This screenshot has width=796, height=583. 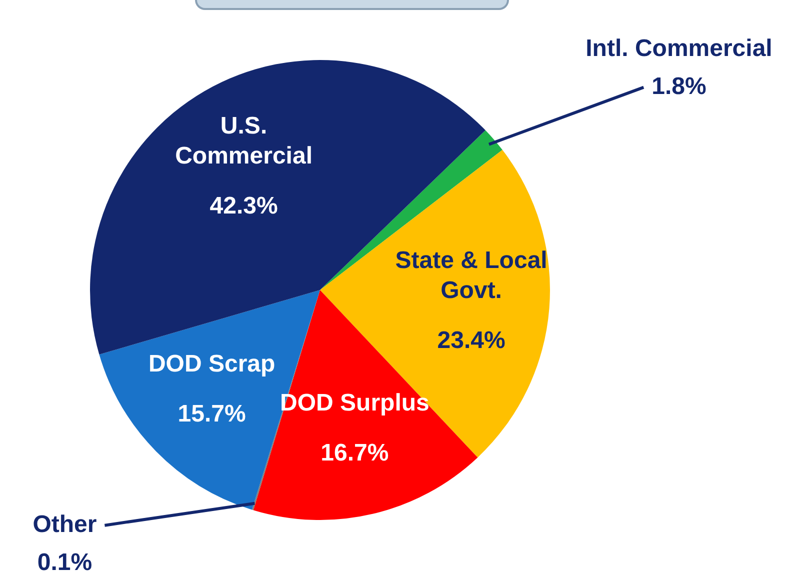 I want to click on slice-label: DOD Scrap, so click(x=212, y=364).